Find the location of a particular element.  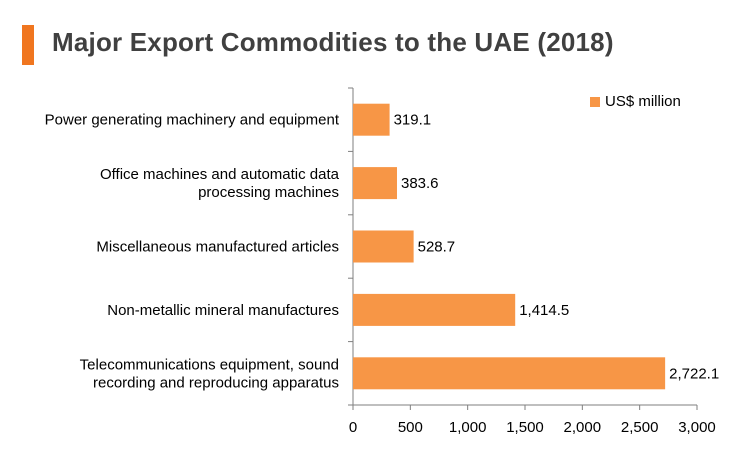

legend: US$ million is located at coordinates (635, 101).